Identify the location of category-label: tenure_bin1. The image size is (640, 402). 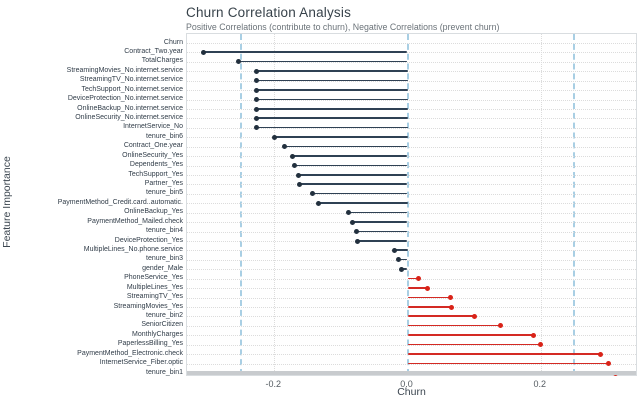
(164, 372).